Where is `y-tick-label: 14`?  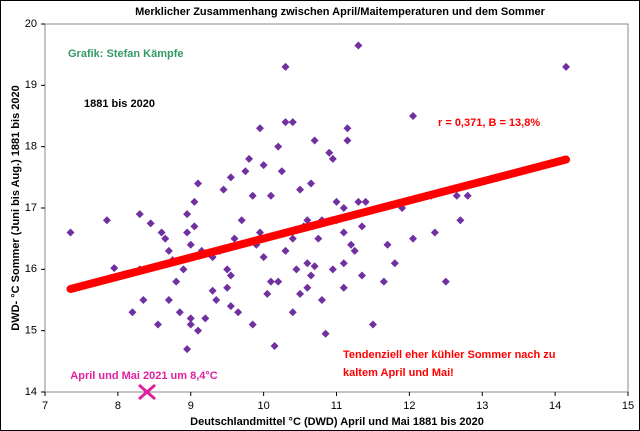 y-tick-label: 14 is located at coordinates (31, 392).